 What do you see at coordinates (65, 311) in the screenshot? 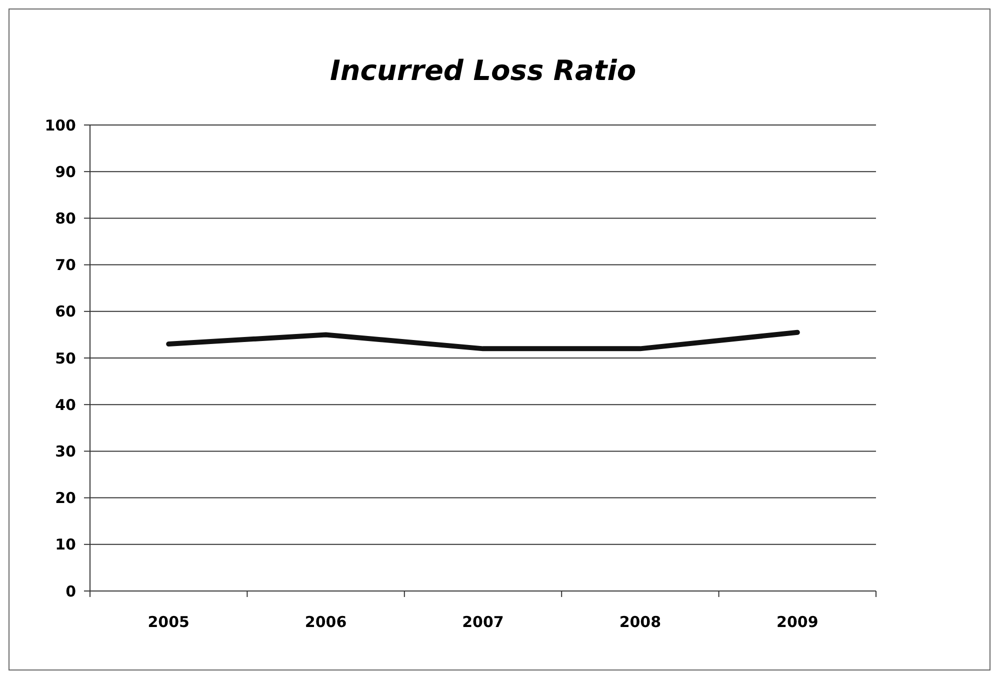
I see `y-tick-label: 60` at bounding box center [65, 311].